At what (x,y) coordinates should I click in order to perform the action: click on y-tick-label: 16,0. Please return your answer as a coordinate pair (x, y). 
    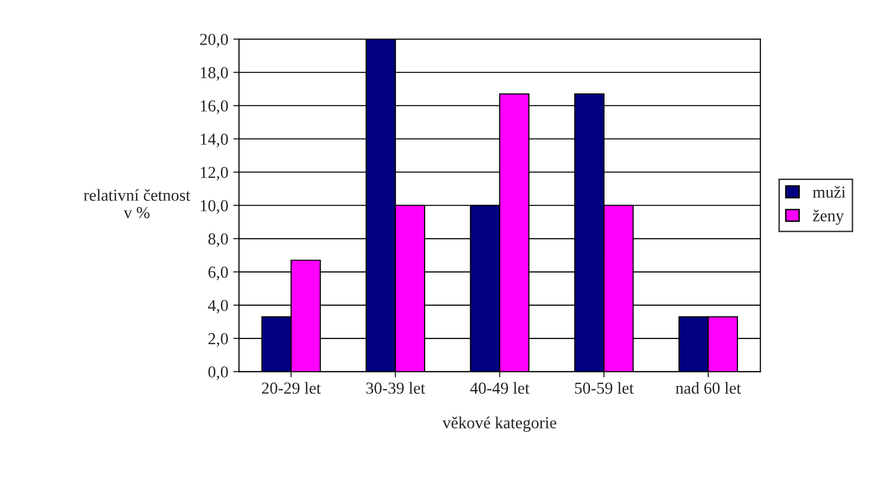
    Looking at the image, I should click on (214, 107).